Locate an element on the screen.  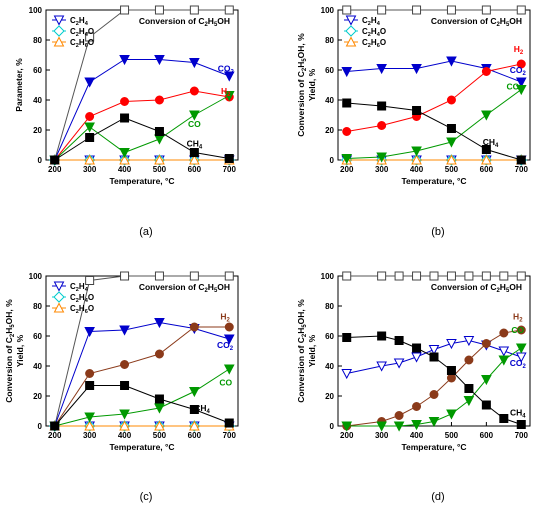
series-annotation: CO is located at coordinates (194, 124).